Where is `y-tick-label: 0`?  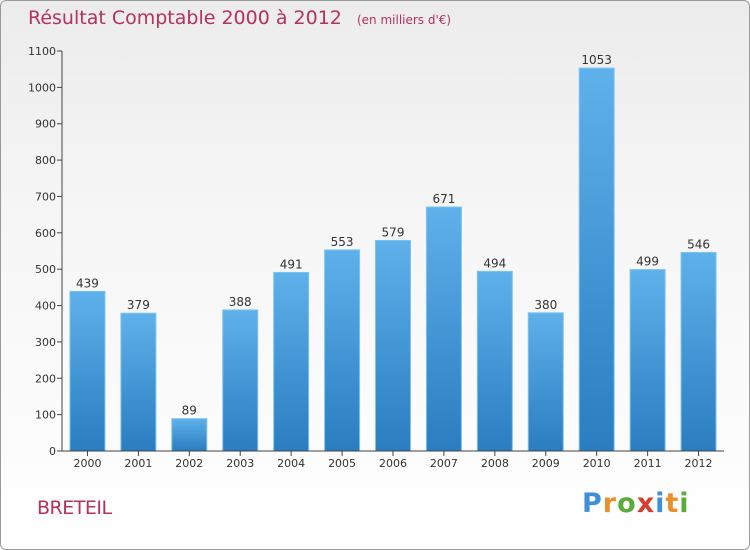 y-tick-label: 0 is located at coordinates (52, 451).